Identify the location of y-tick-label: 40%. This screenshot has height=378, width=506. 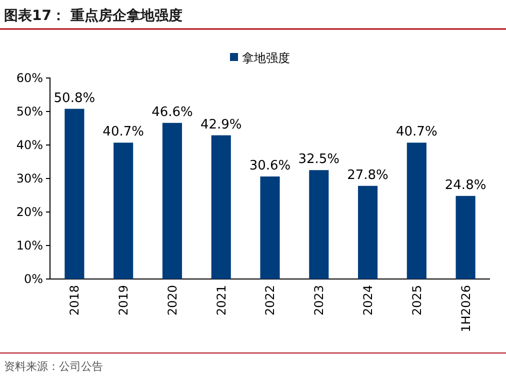
(29, 145).